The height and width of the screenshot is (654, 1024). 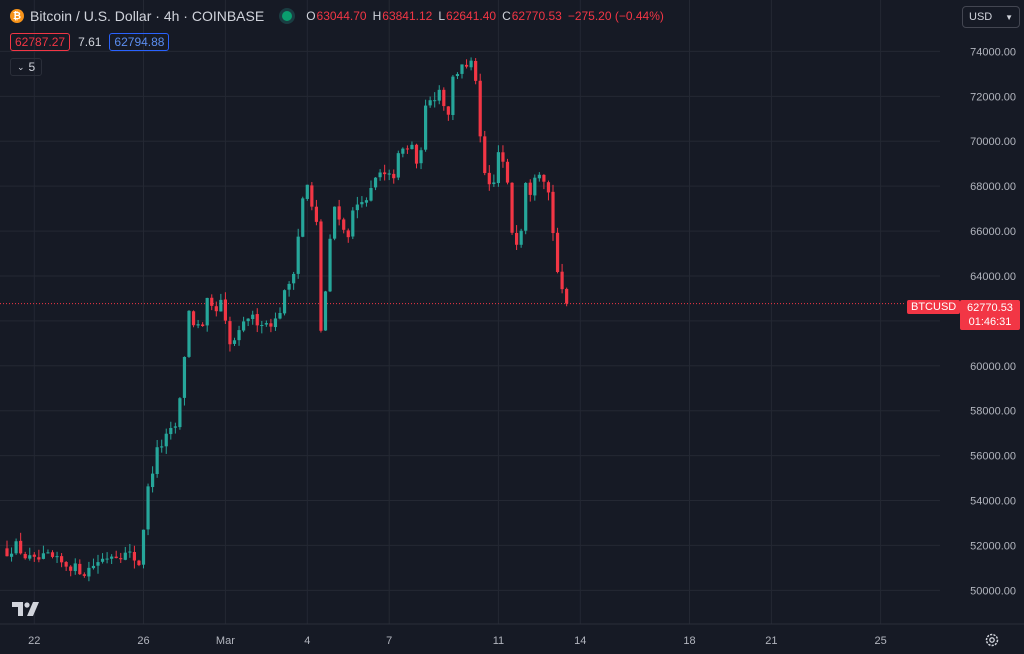 I want to click on tradingview-logo-icon, so click(x=27, y=609).